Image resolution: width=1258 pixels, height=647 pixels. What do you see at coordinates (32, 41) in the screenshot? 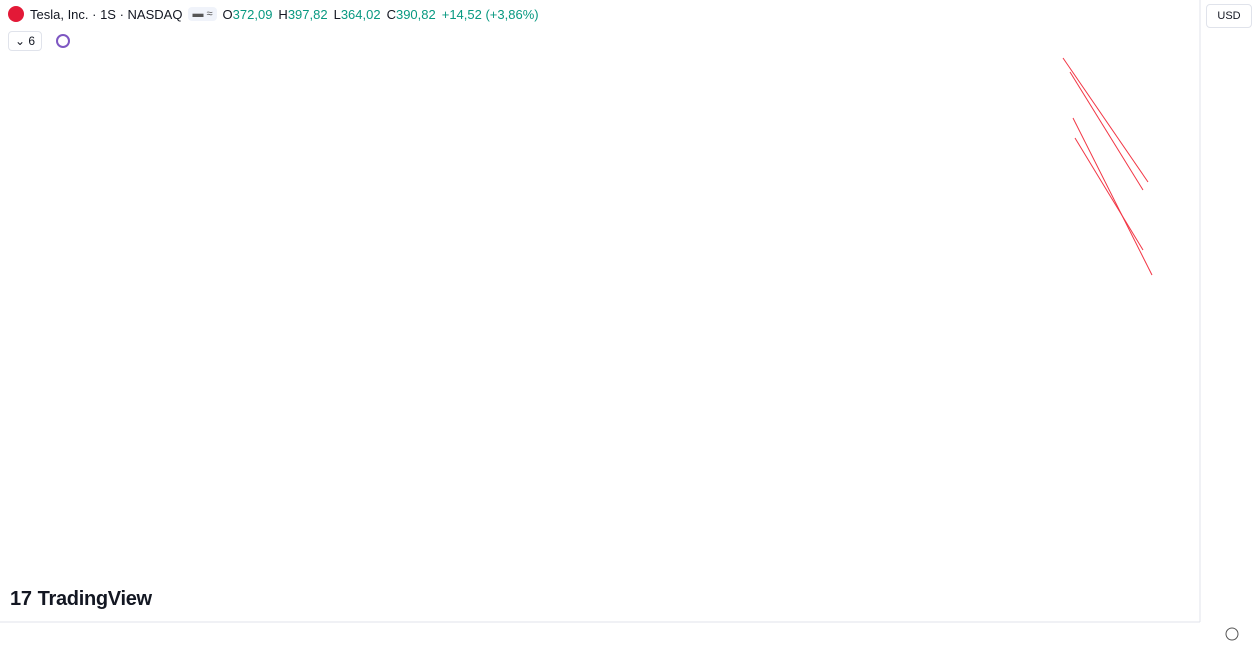
I see `indicator-count: 6` at bounding box center [32, 41].